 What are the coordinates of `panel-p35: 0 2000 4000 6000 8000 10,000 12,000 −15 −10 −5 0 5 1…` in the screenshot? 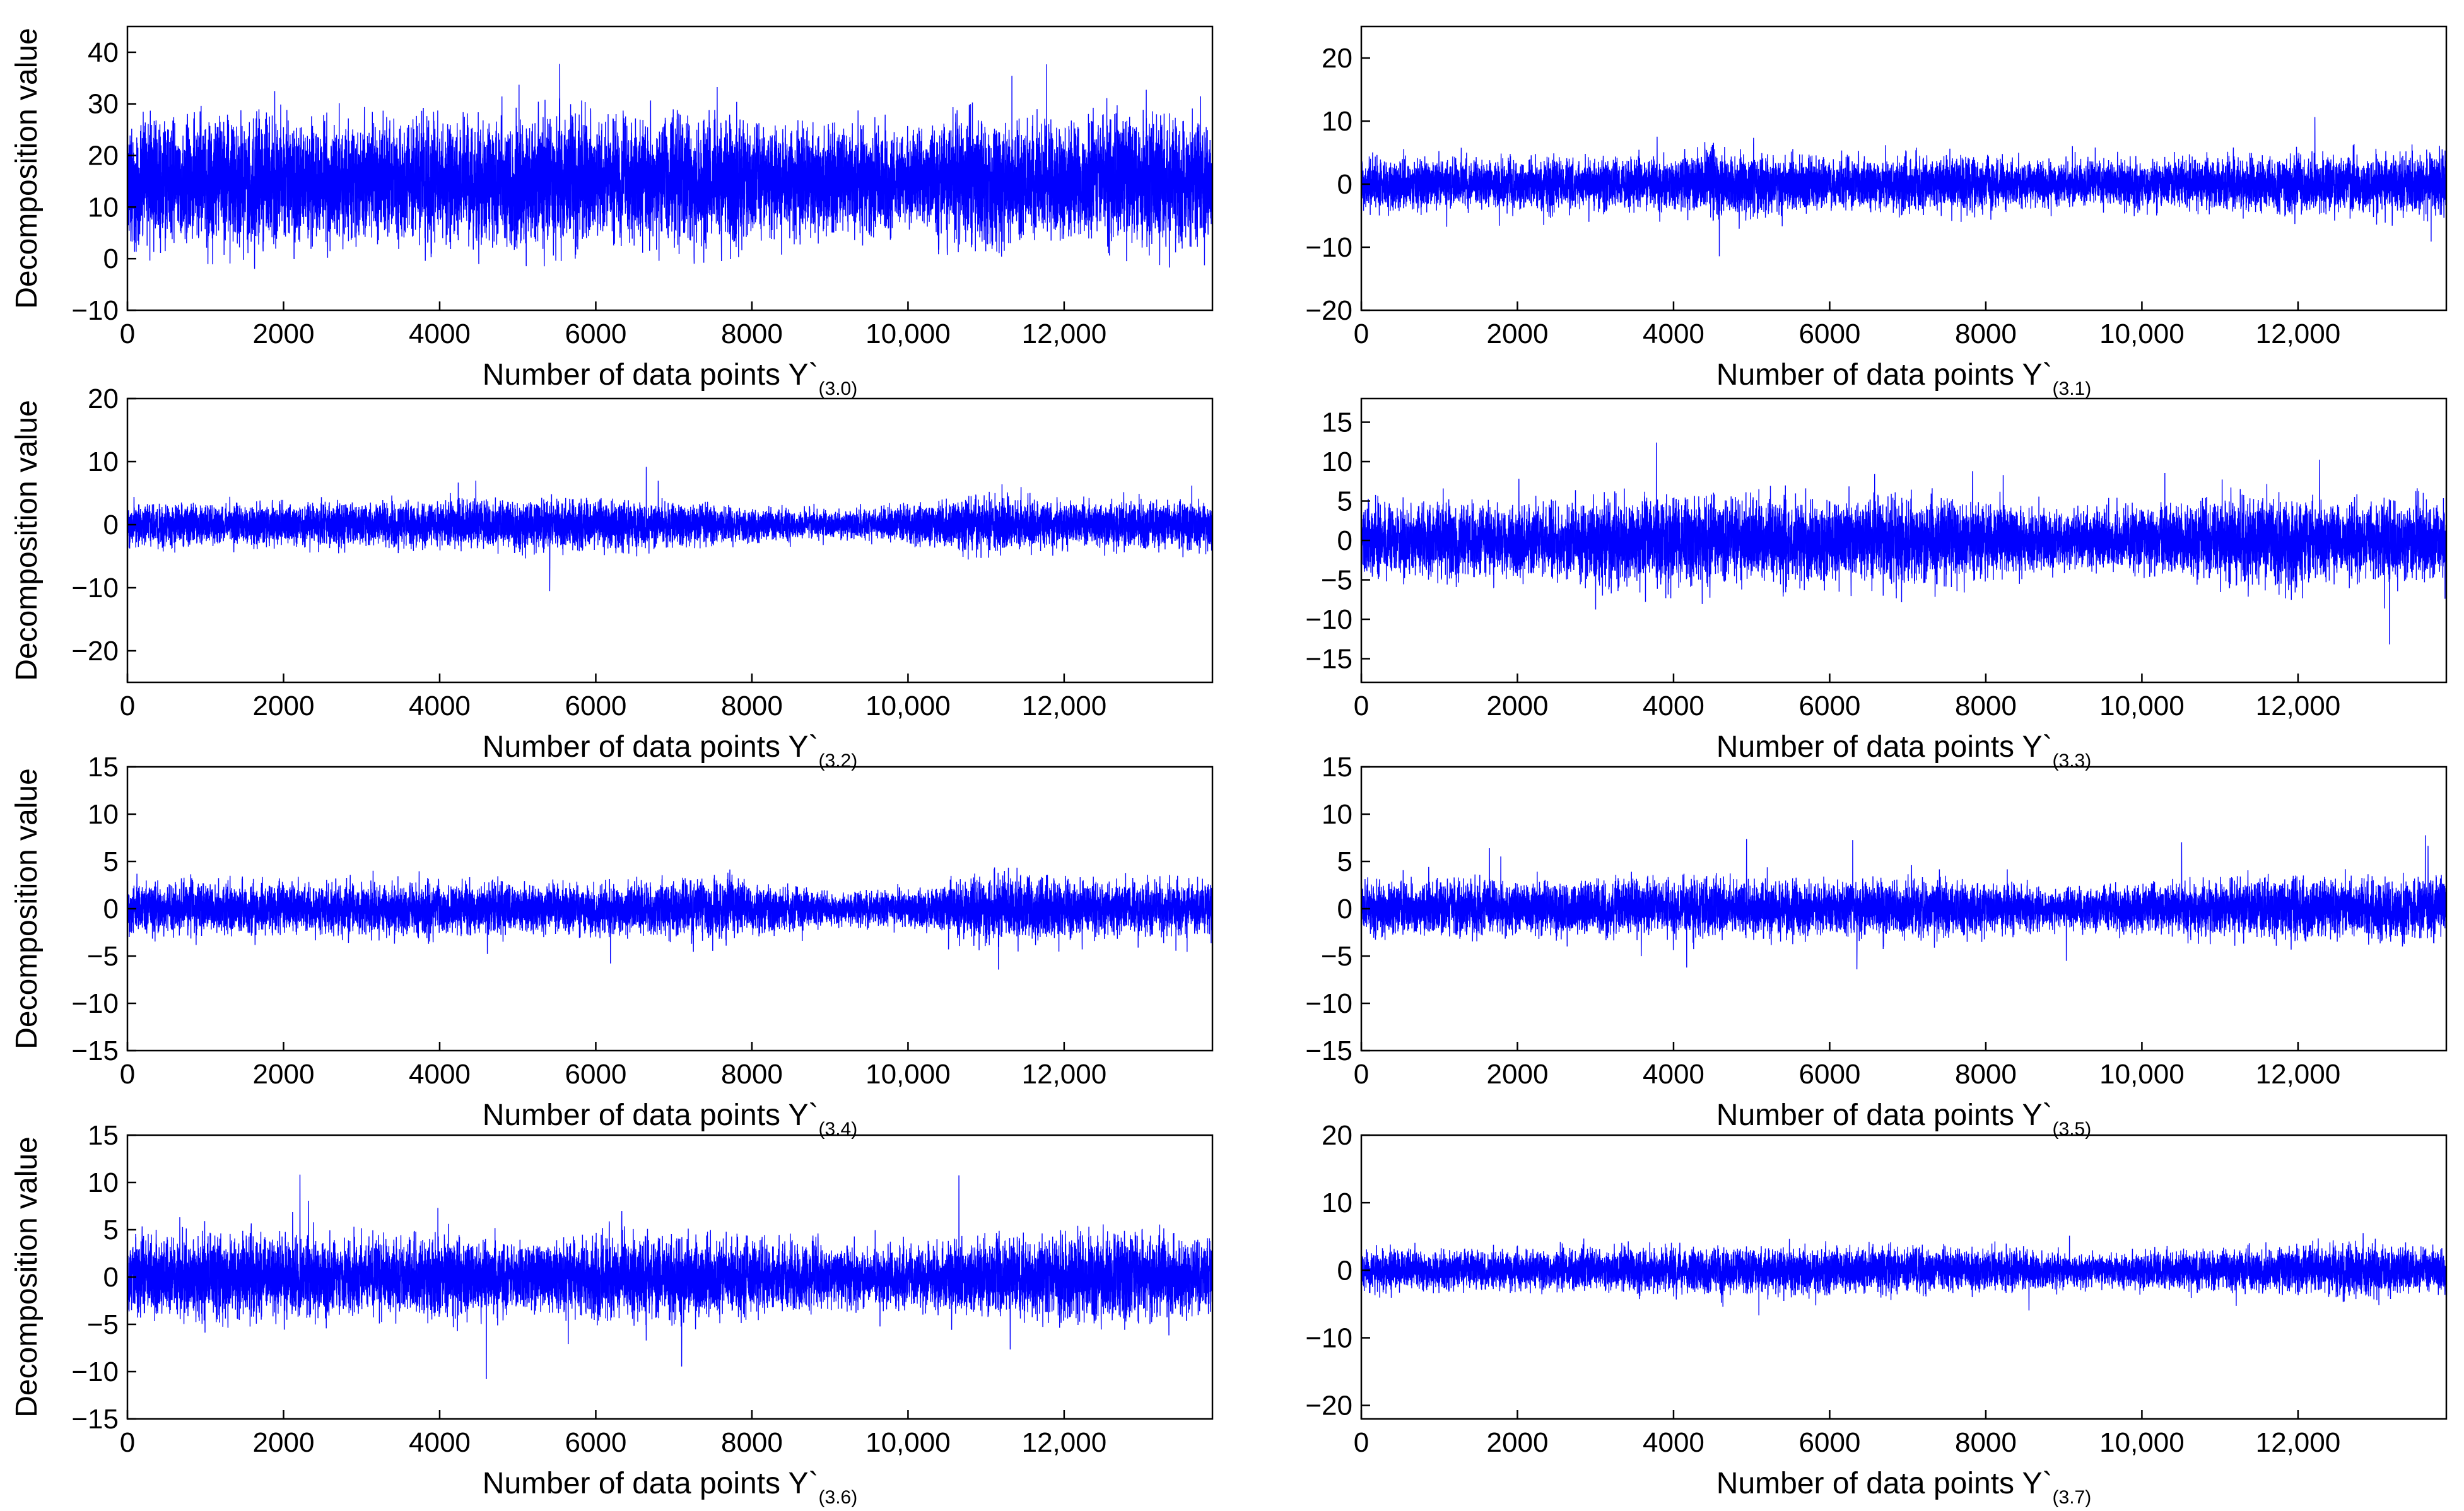 It's located at (1876, 946).